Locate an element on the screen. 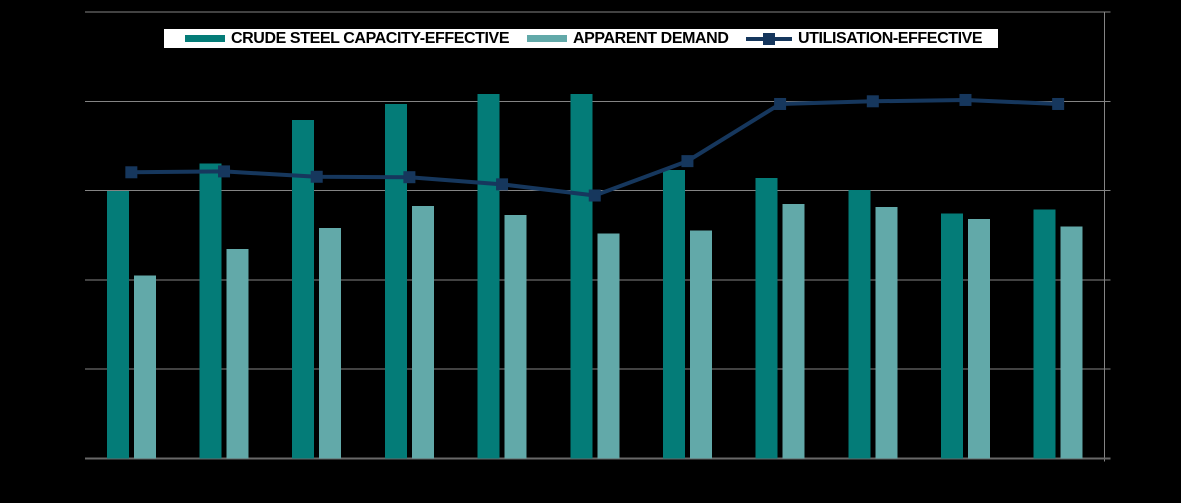  demand-swatch-icon is located at coordinates (547, 38).